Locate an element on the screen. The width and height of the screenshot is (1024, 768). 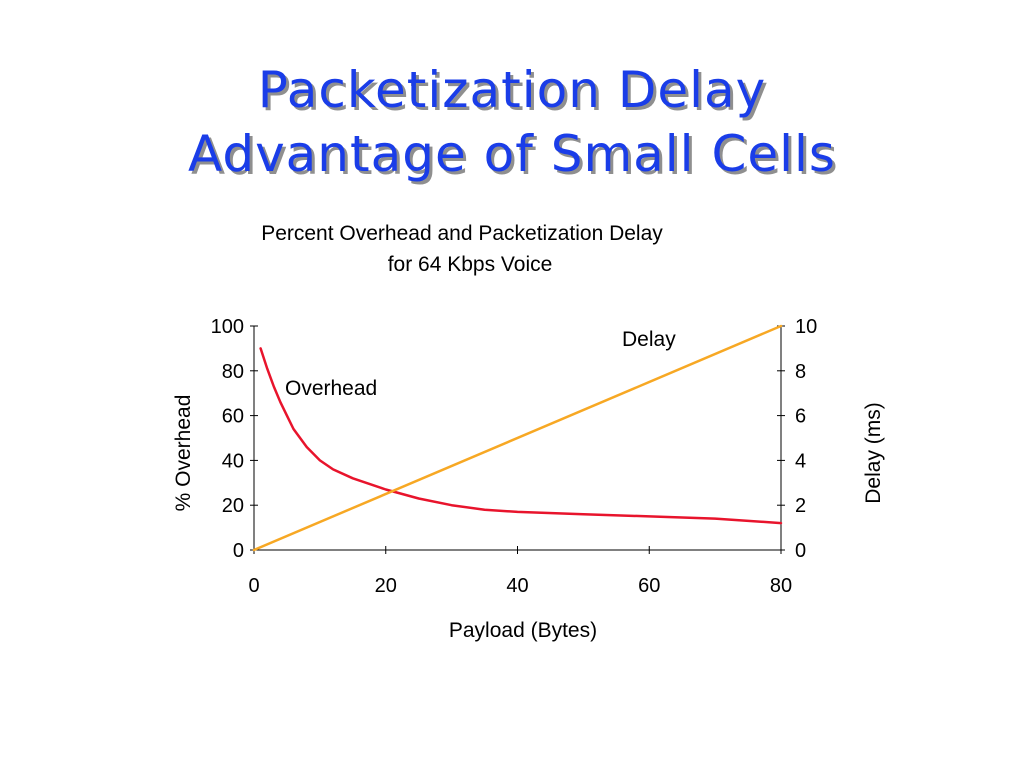
y-left-tick-label: 0 is located at coordinates (238, 551).